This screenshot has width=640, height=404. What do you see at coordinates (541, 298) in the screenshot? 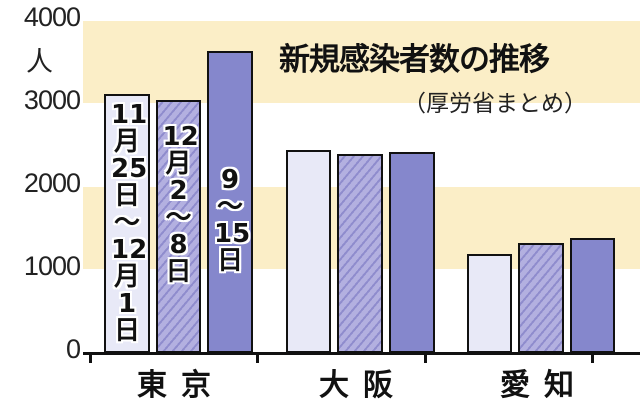
I see `bar-aichi-week2` at bounding box center [541, 298].